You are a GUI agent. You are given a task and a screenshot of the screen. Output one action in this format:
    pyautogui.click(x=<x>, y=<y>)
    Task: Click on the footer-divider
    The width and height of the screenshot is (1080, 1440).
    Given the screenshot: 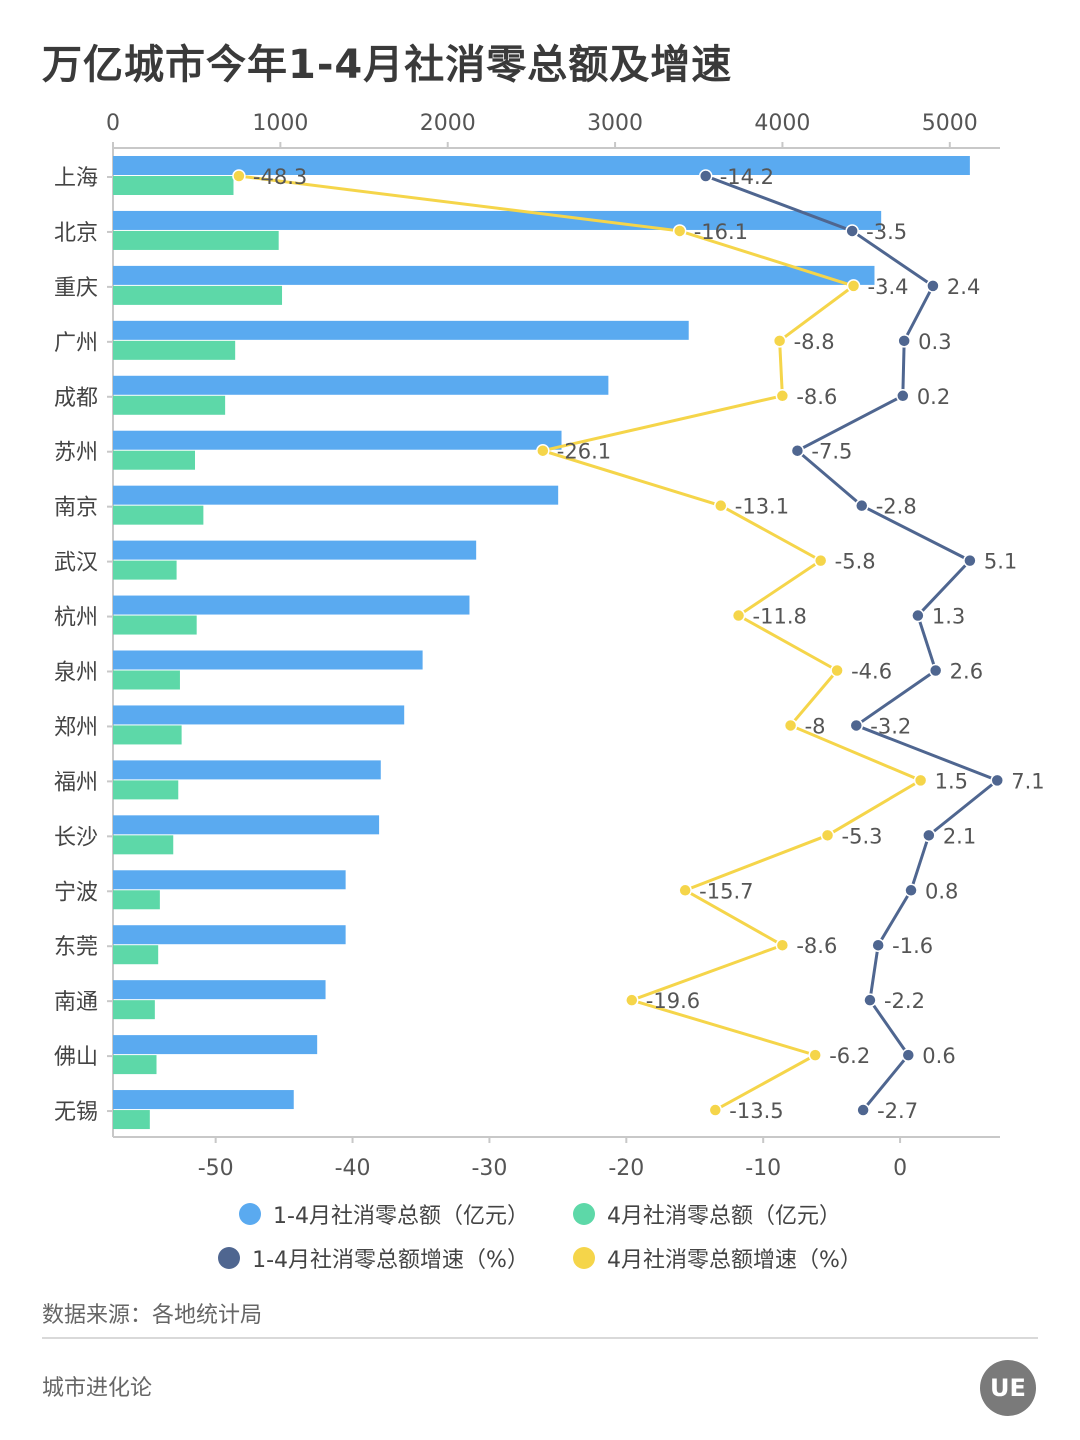 What is the action you would take?
    pyautogui.click(x=540, y=1338)
    